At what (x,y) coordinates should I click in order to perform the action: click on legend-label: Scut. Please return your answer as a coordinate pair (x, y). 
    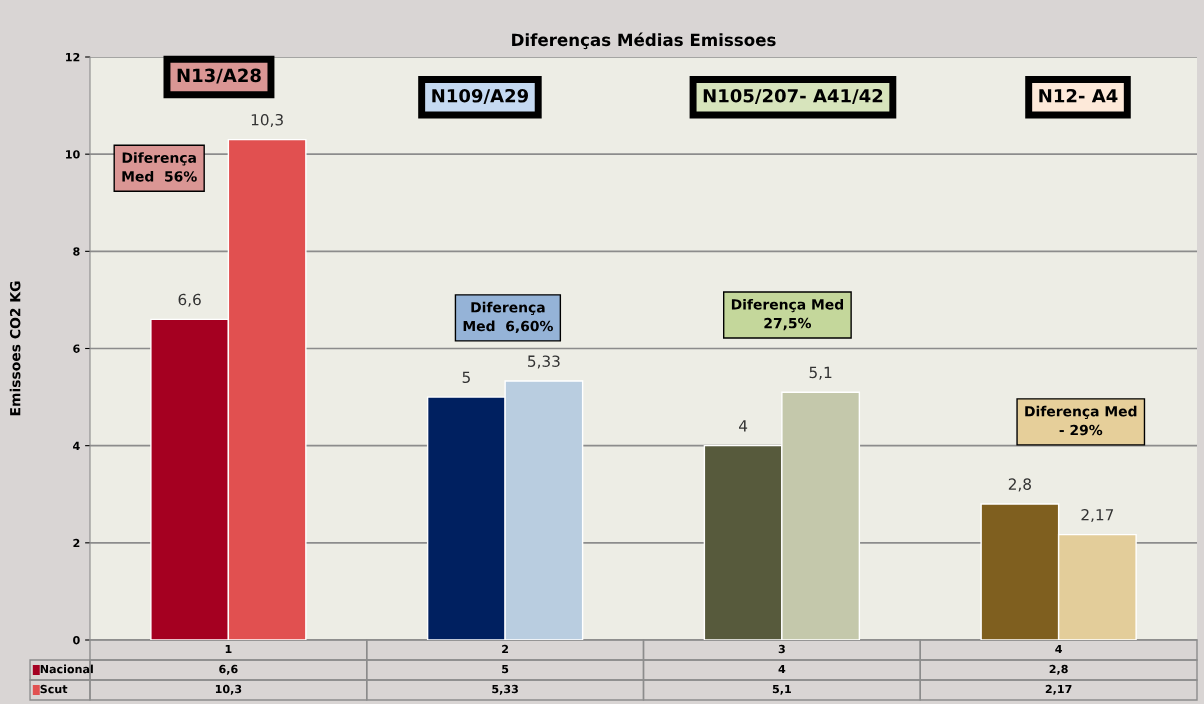
    Looking at the image, I should click on (54, 689).